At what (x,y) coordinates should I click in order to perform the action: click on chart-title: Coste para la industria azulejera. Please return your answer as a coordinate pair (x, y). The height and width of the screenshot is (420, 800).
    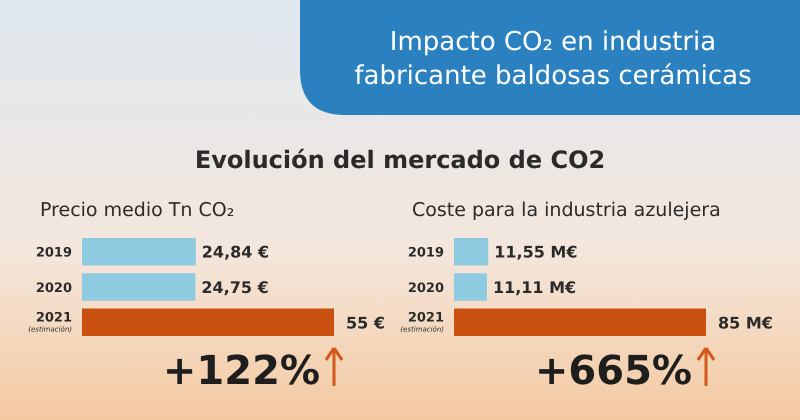
    Looking at the image, I should click on (566, 210).